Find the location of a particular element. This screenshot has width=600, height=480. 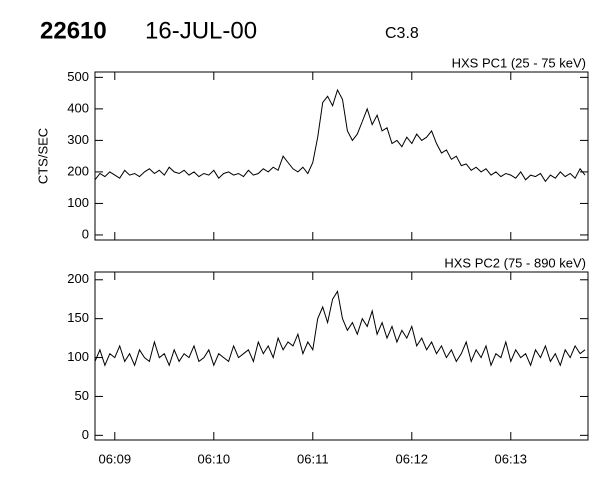

date: 16-JUL-00 is located at coordinates (201, 30).